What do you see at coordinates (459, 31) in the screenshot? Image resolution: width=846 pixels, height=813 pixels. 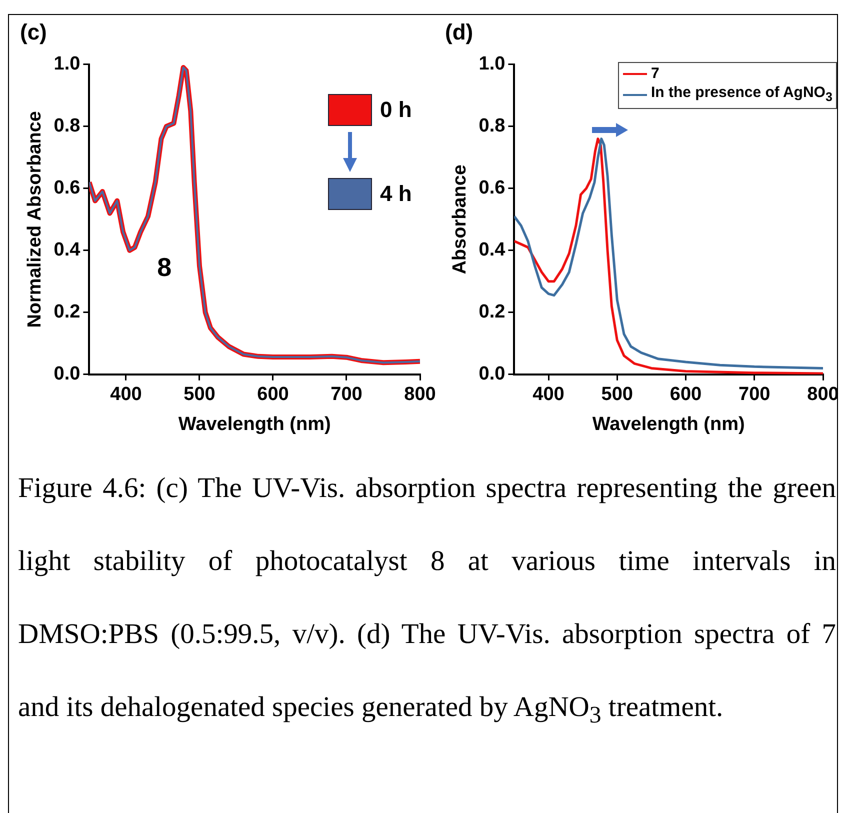 I see `chart-title: (d)` at bounding box center [459, 31].